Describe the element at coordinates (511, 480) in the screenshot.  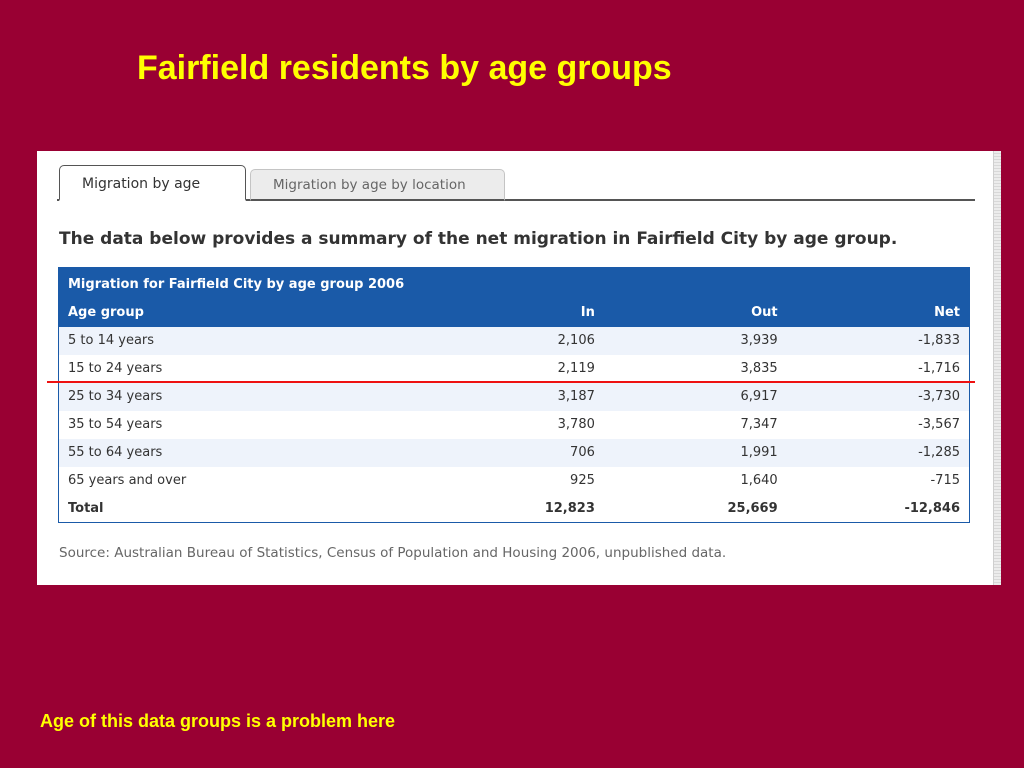
I see `cell-in: 925` at that location.